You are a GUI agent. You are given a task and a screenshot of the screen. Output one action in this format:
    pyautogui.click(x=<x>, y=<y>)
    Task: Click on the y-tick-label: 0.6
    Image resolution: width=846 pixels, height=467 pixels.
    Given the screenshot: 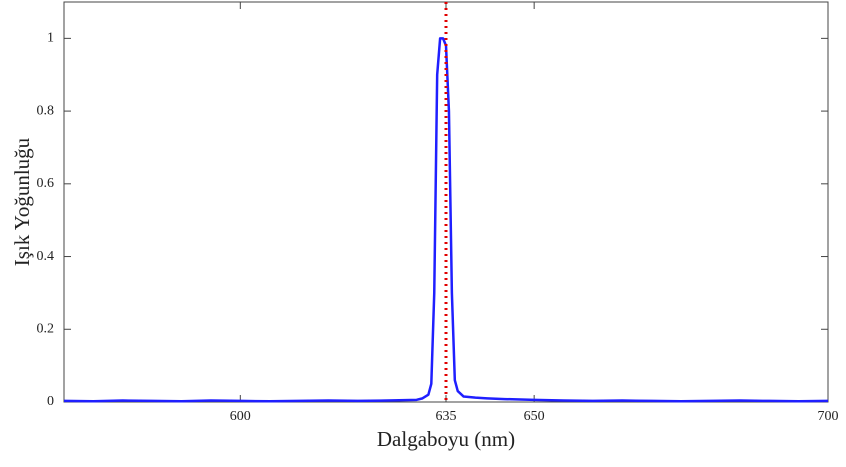 What is the action you would take?
    pyautogui.click(x=46, y=183)
    